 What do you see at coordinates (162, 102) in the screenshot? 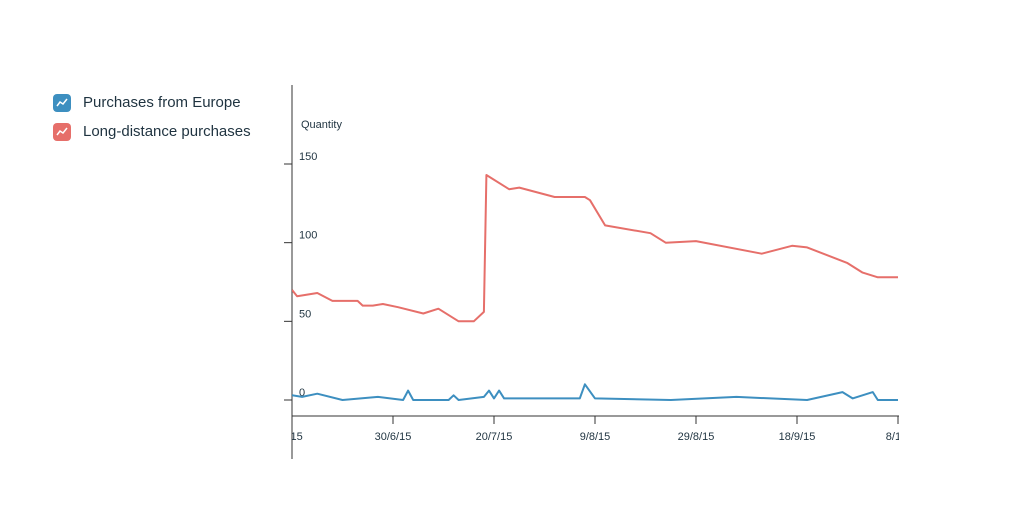
I see `legend-label-europe: Purchases from Europe` at bounding box center [162, 102].